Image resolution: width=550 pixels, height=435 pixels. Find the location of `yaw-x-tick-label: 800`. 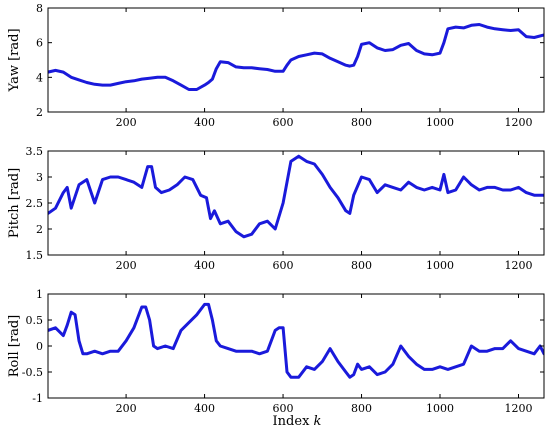

yaw-x-tick-label: 800 is located at coordinates (361, 122).